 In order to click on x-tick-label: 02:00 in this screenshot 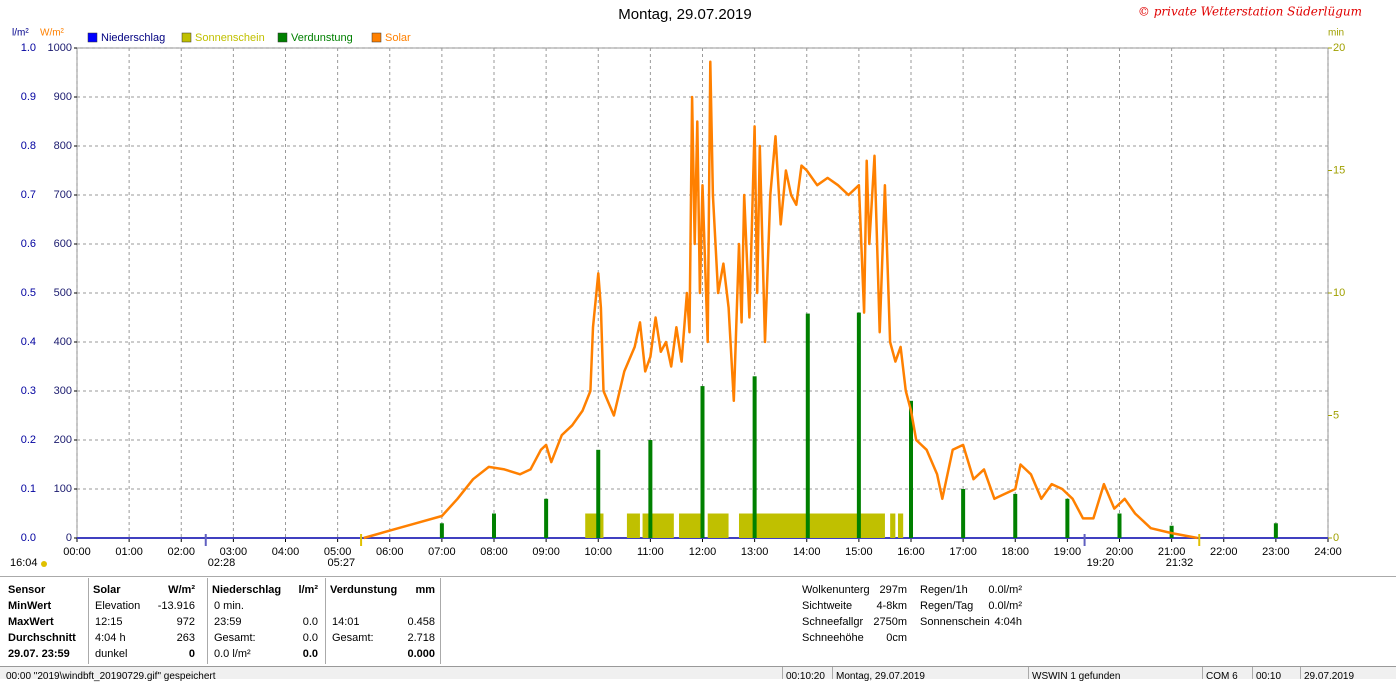, I will do `click(181, 552)`.